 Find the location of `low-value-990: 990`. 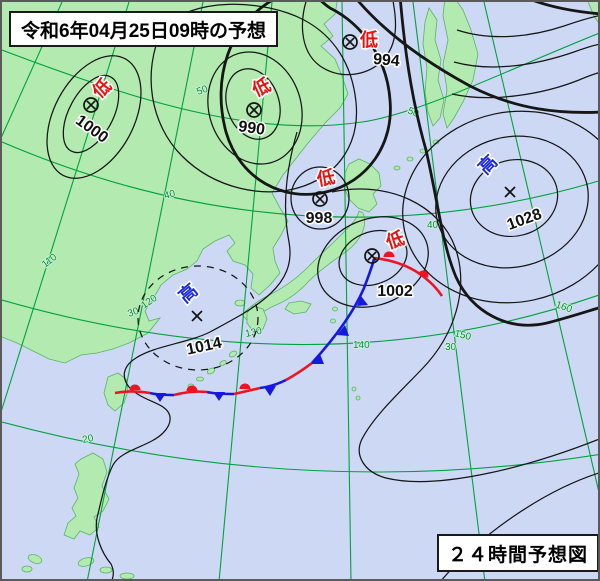

low-value-990: 990 is located at coordinates (251, 128).